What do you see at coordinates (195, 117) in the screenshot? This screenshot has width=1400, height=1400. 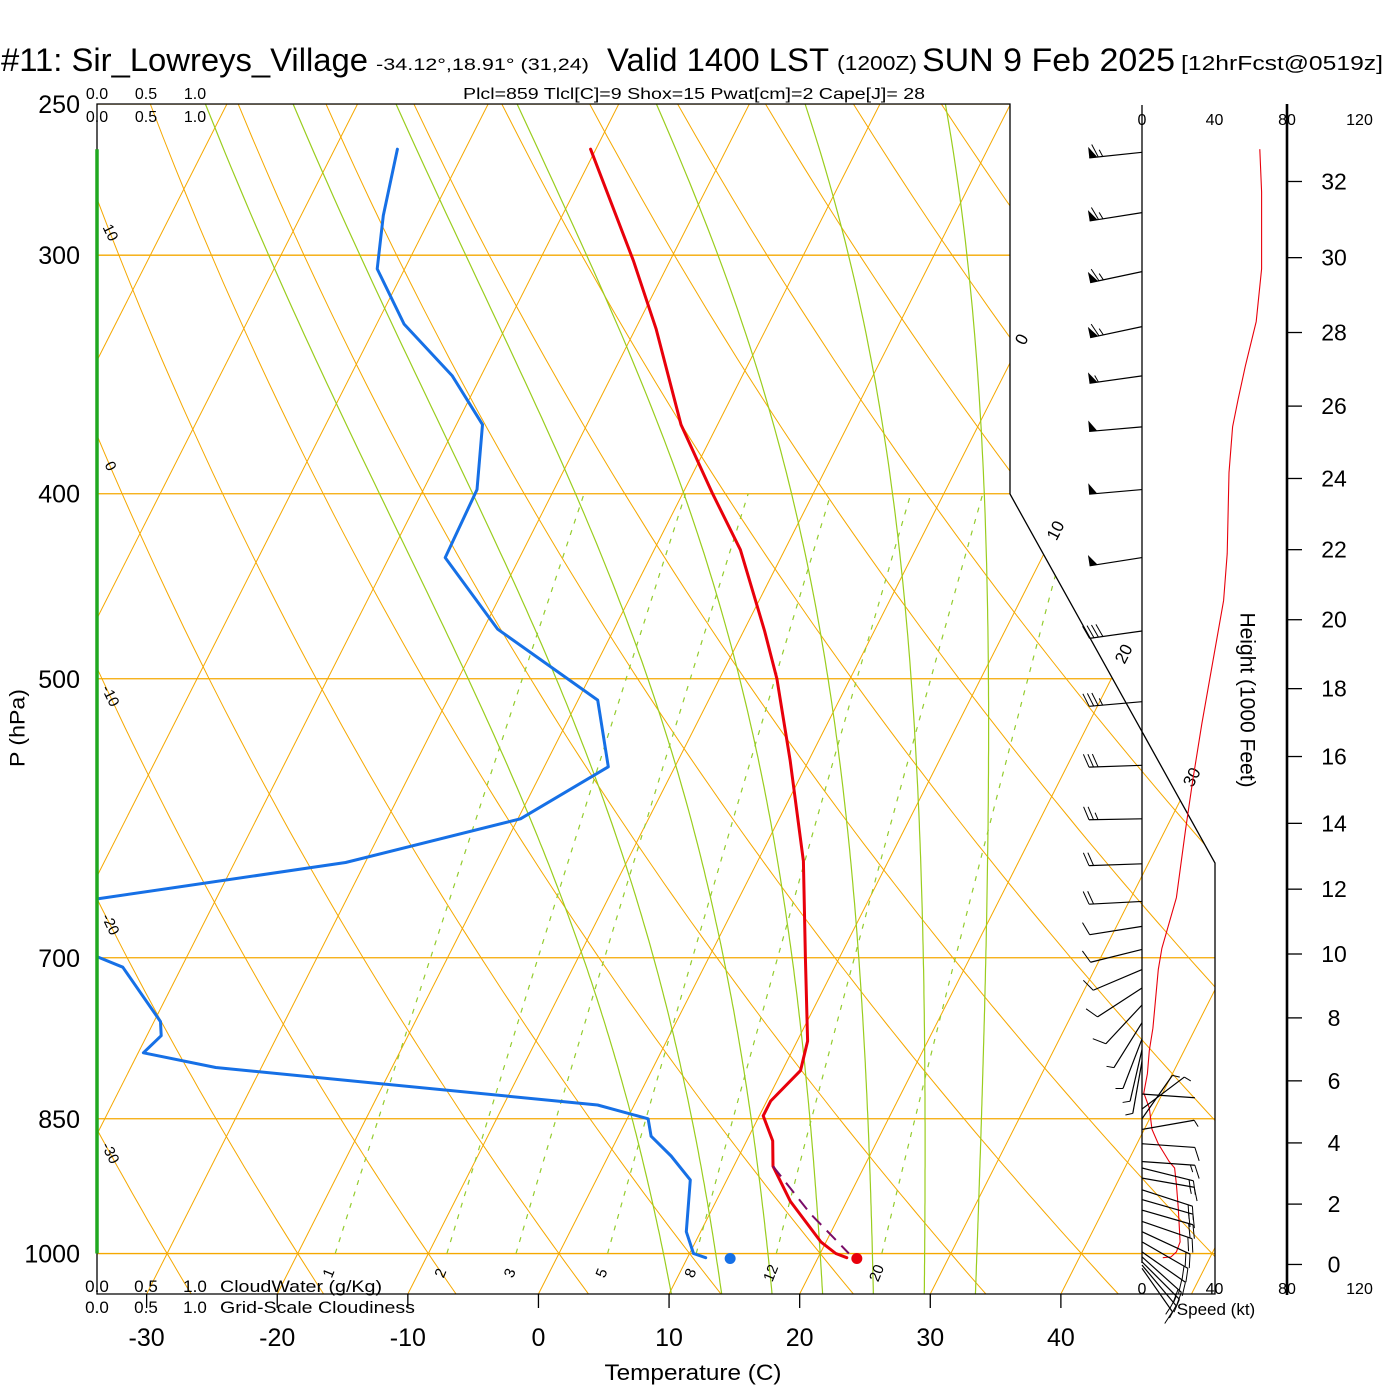 I see `cloudiness-tick-top: 1.0` at bounding box center [195, 117].